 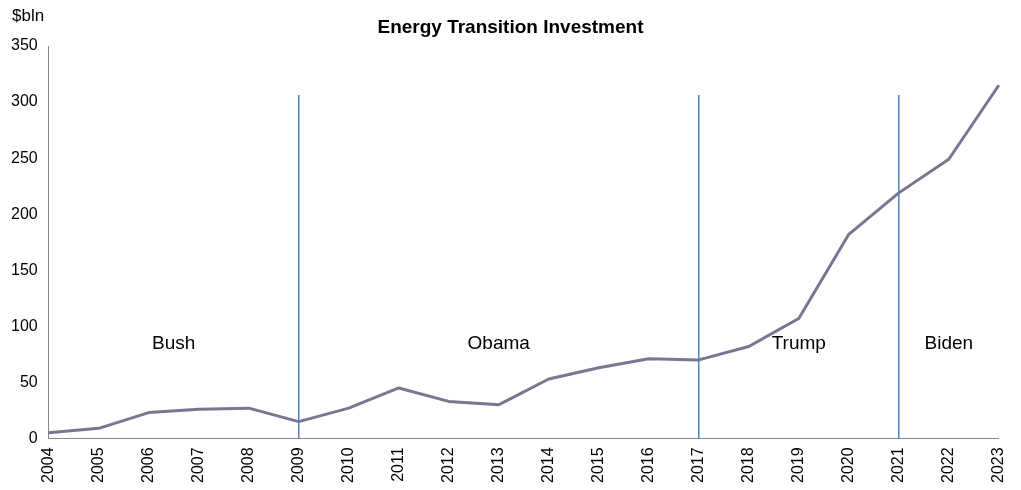 What do you see at coordinates (24, 157) in the screenshot?
I see `y-tick-label: 250` at bounding box center [24, 157].